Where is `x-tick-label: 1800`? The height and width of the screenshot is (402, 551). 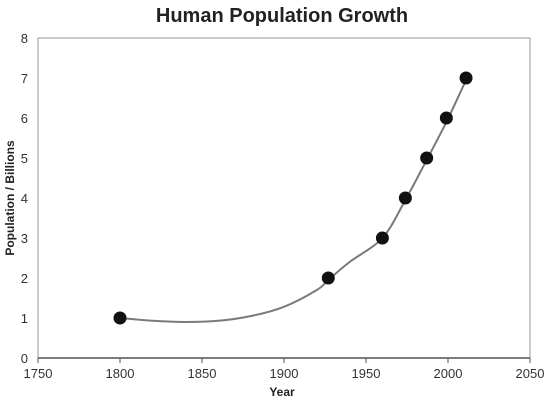 x-tick-label: 1800 is located at coordinates (120, 373).